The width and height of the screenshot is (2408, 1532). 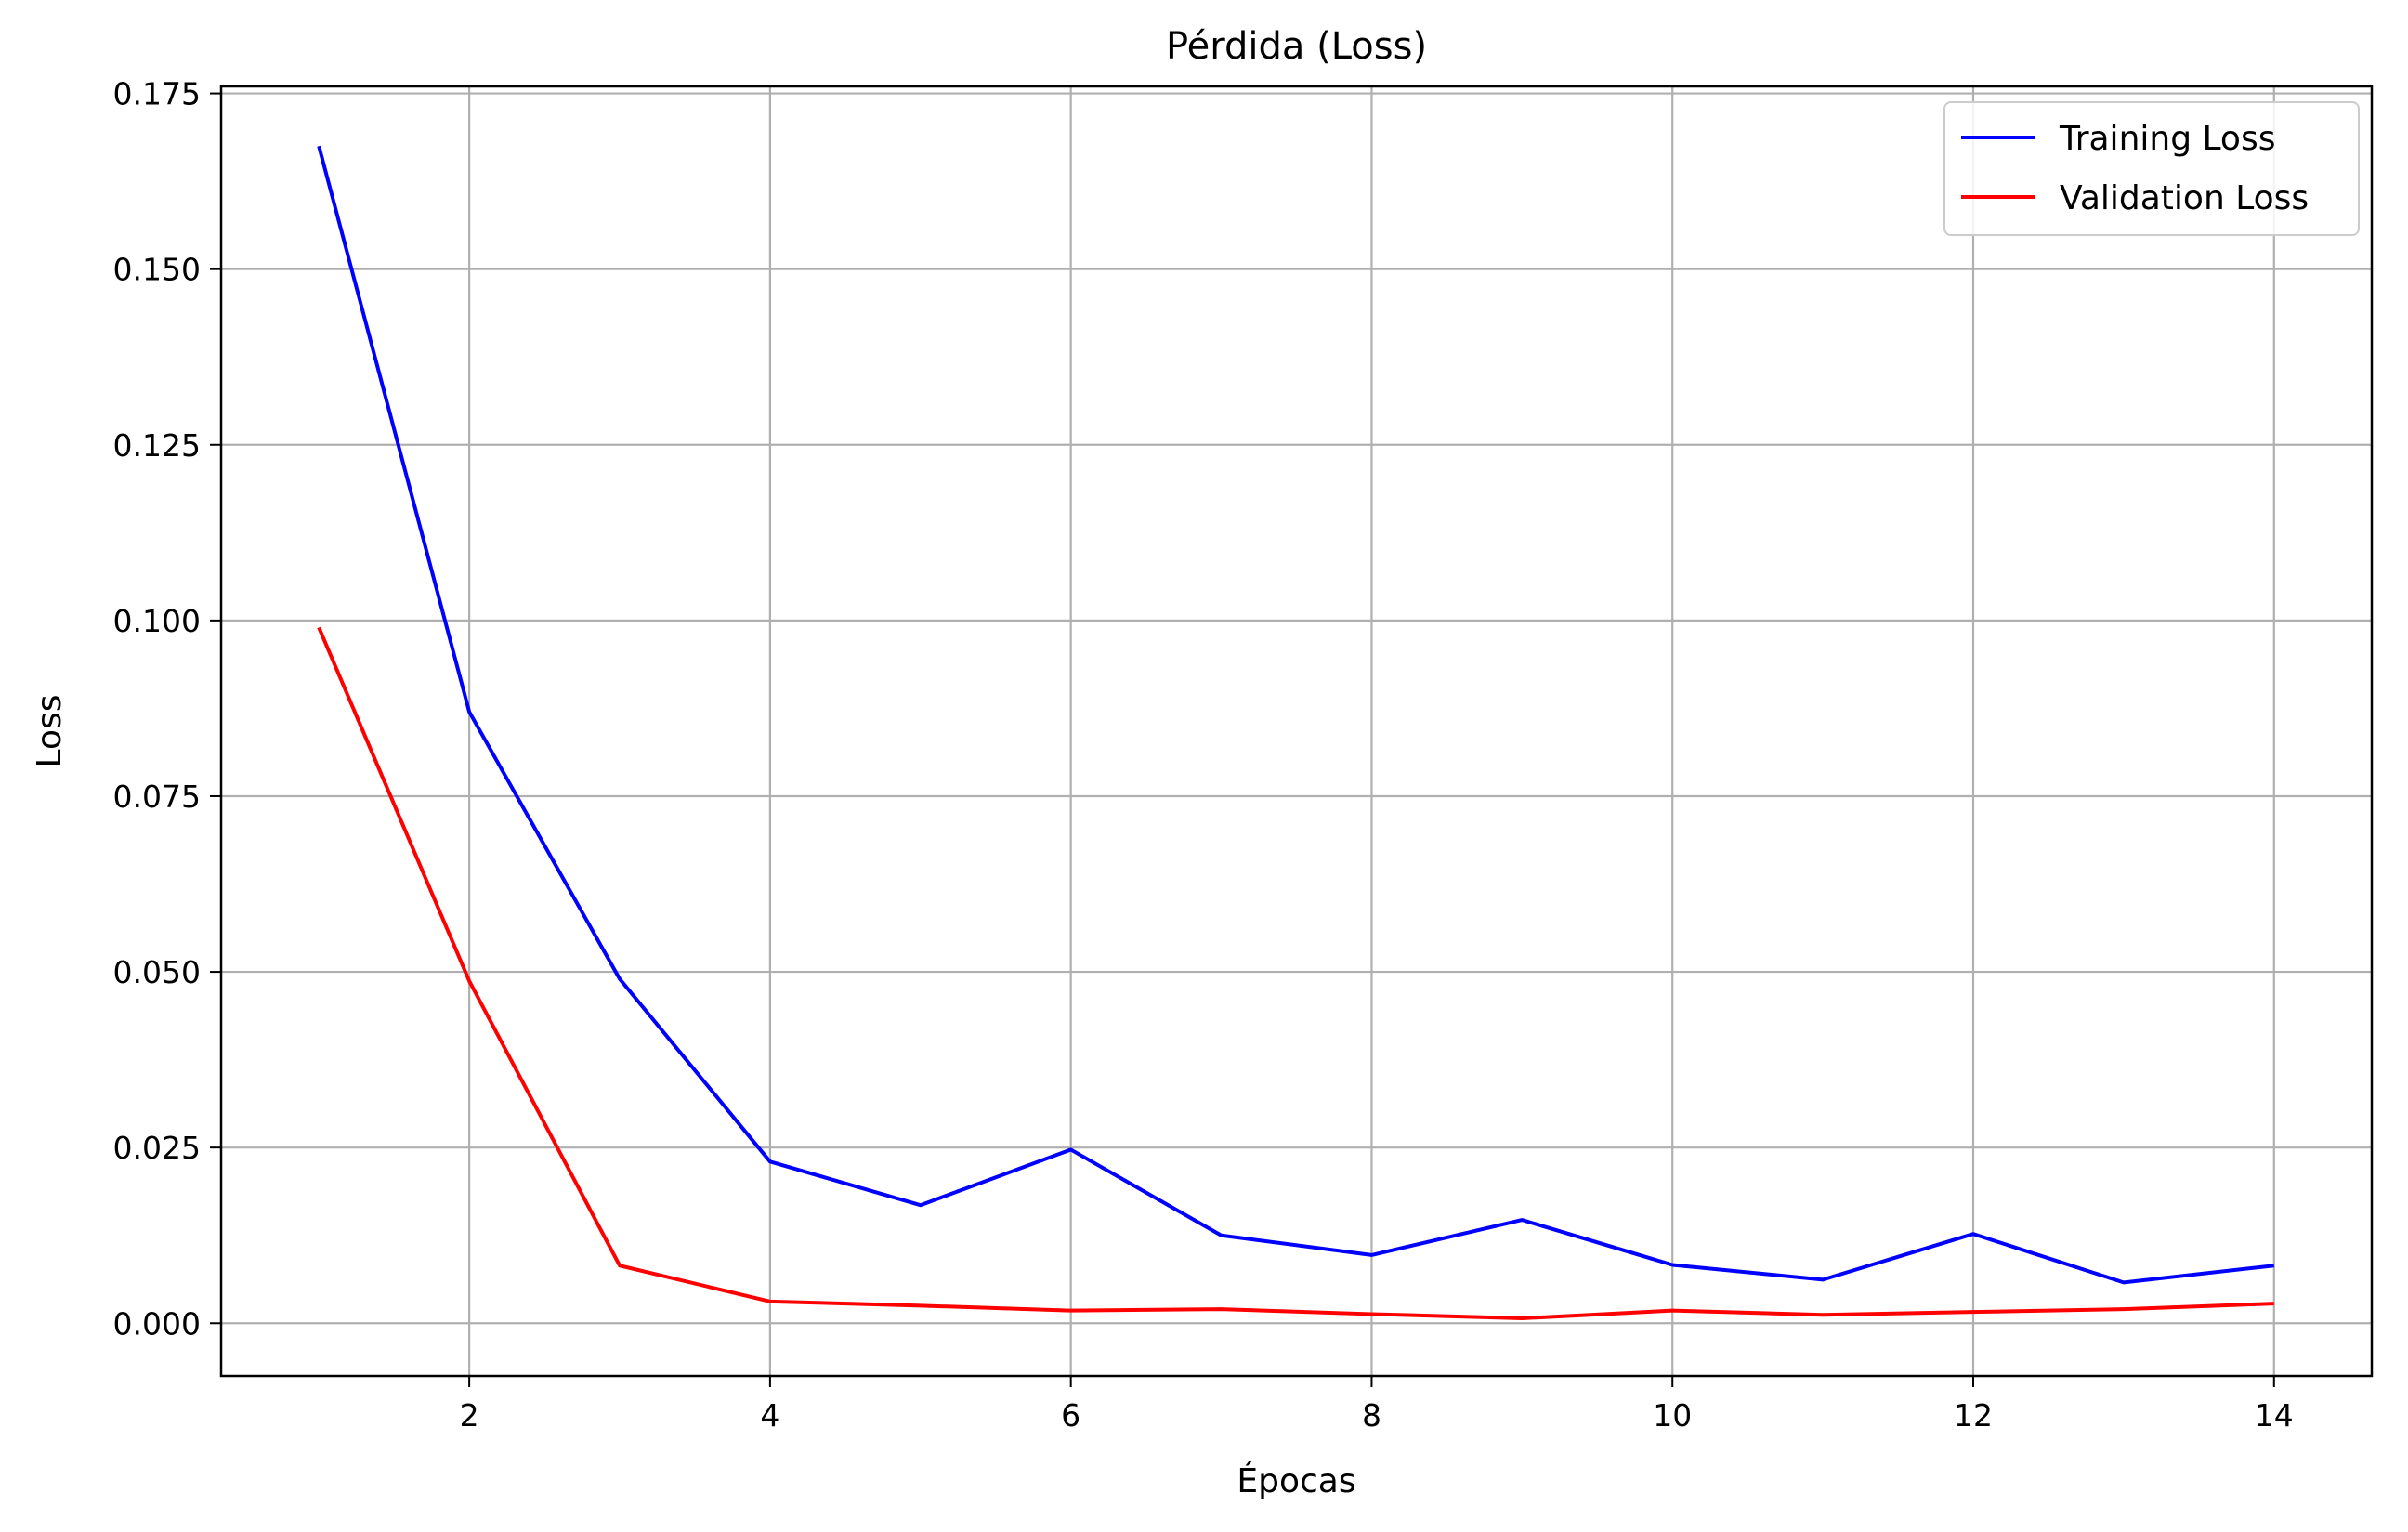 What do you see at coordinates (1672, 1415) in the screenshot?
I see `x-tick-label: 10` at bounding box center [1672, 1415].